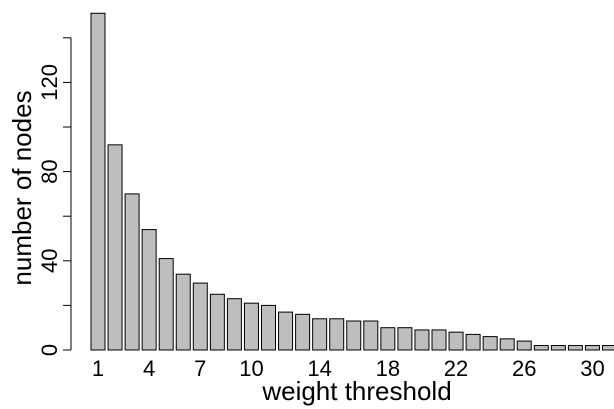 The image size is (614, 409). I want to click on x-tick-label-30: 30, so click(592, 368).